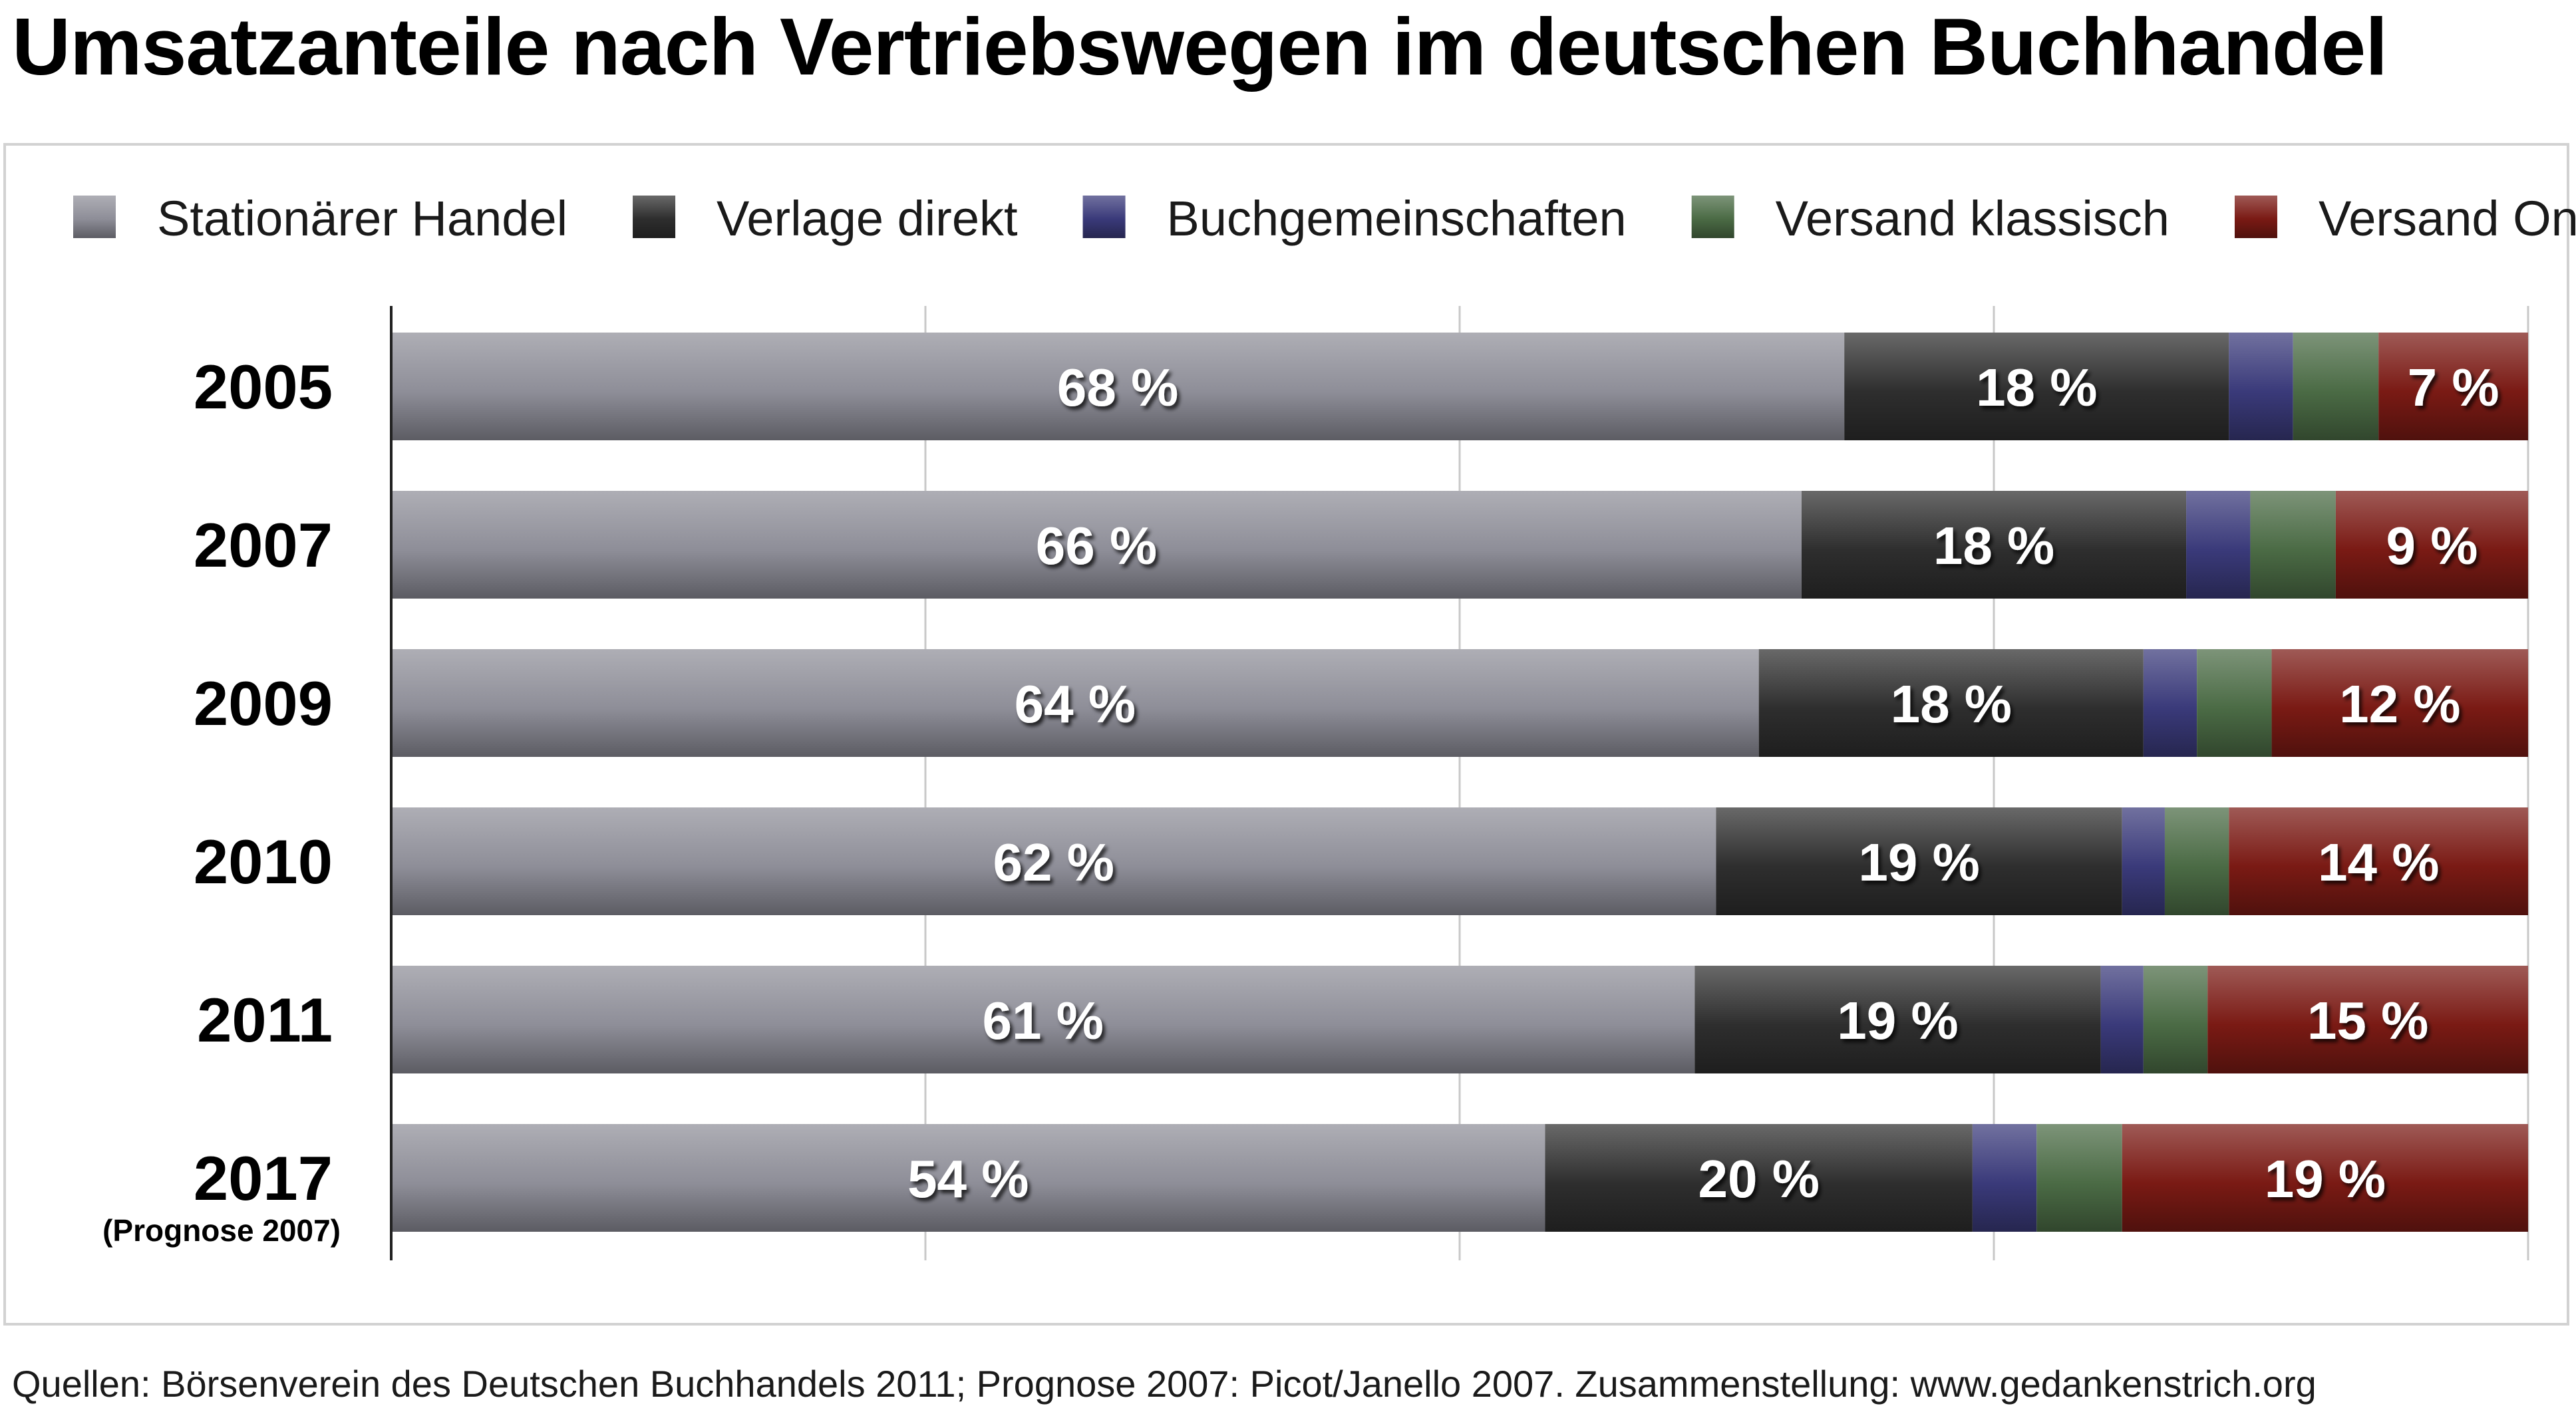  Describe the element at coordinates (2196, 861) in the screenshot. I see `bar-segment-versand-klassisch-2010` at that location.